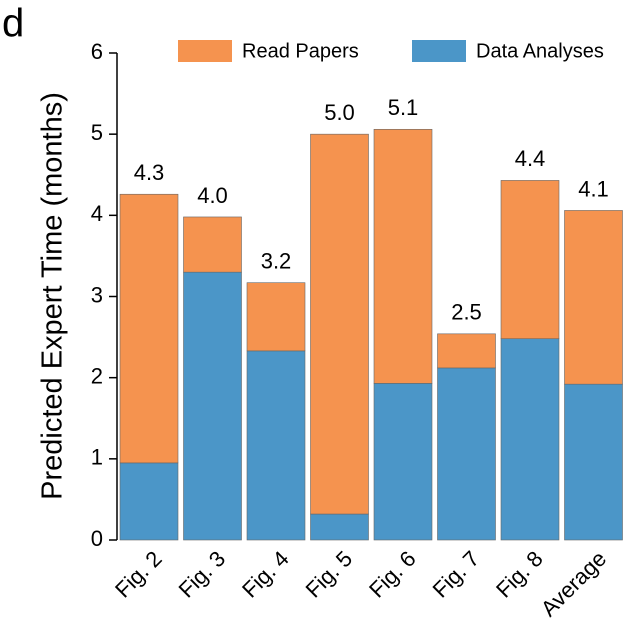  I want to click on value-label: 4.1, so click(593, 188).